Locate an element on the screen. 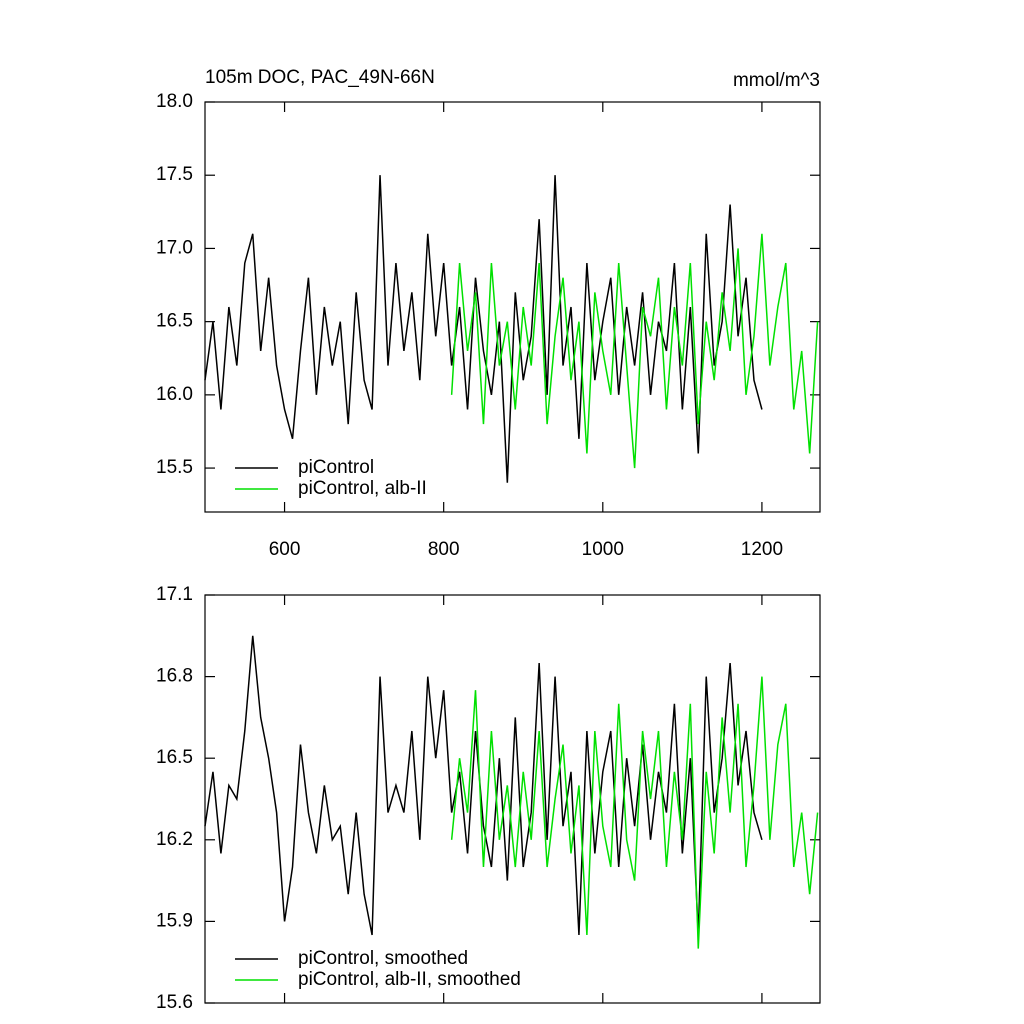 Image resolution: width=1024 pixels, height=1024 pixels. y-tick-label: 16.2 is located at coordinates (174, 839).